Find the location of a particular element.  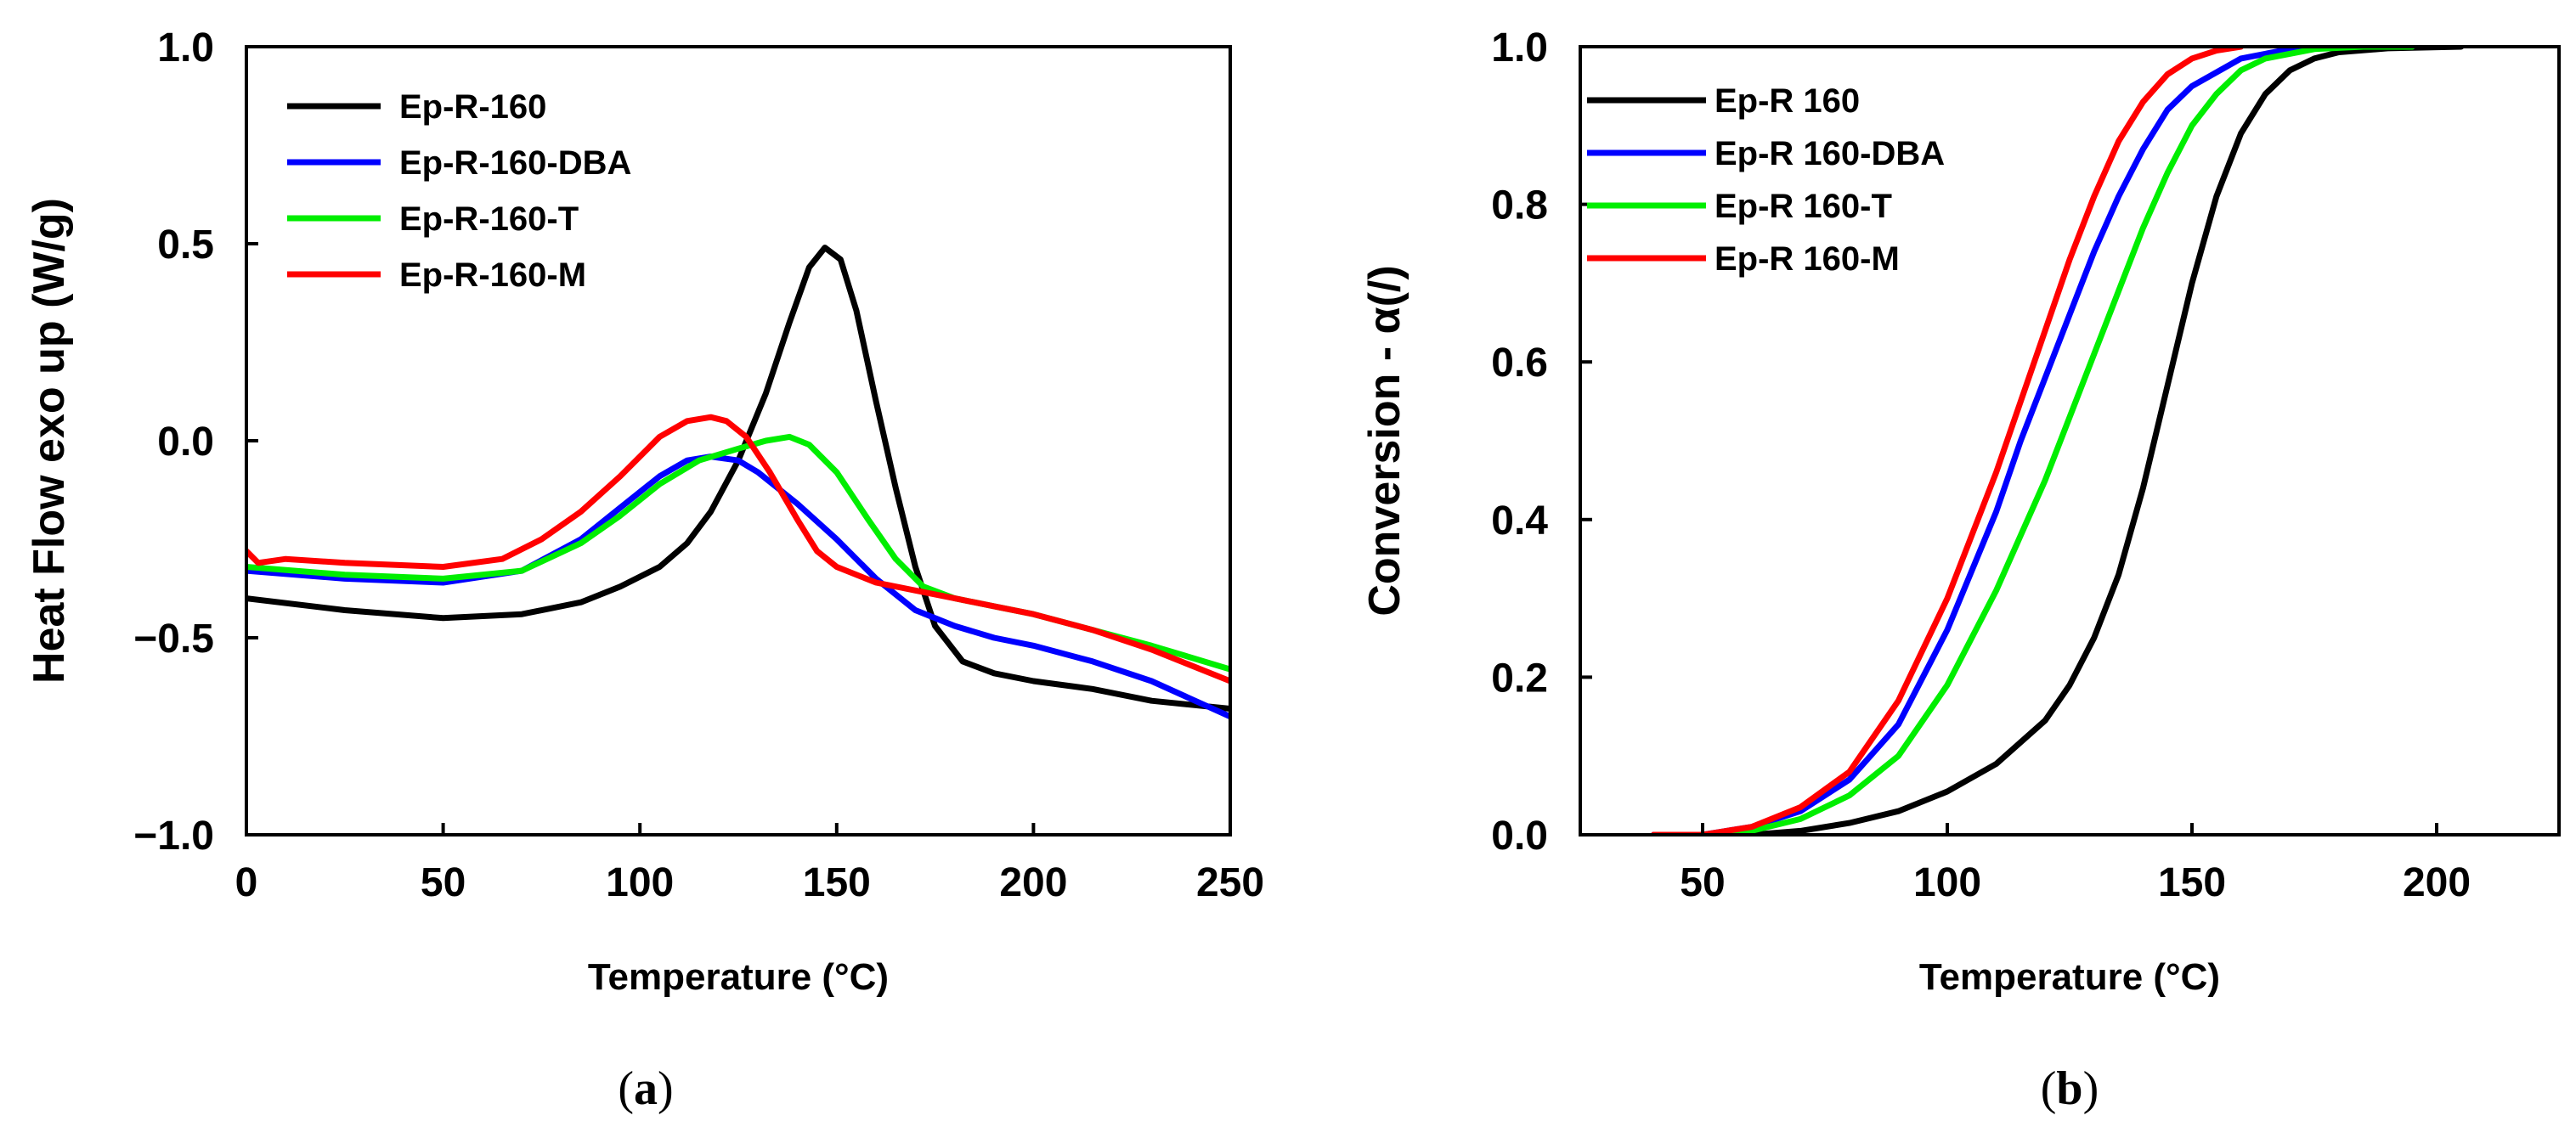

y-tick-label: −0.5 is located at coordinates (173, 639).